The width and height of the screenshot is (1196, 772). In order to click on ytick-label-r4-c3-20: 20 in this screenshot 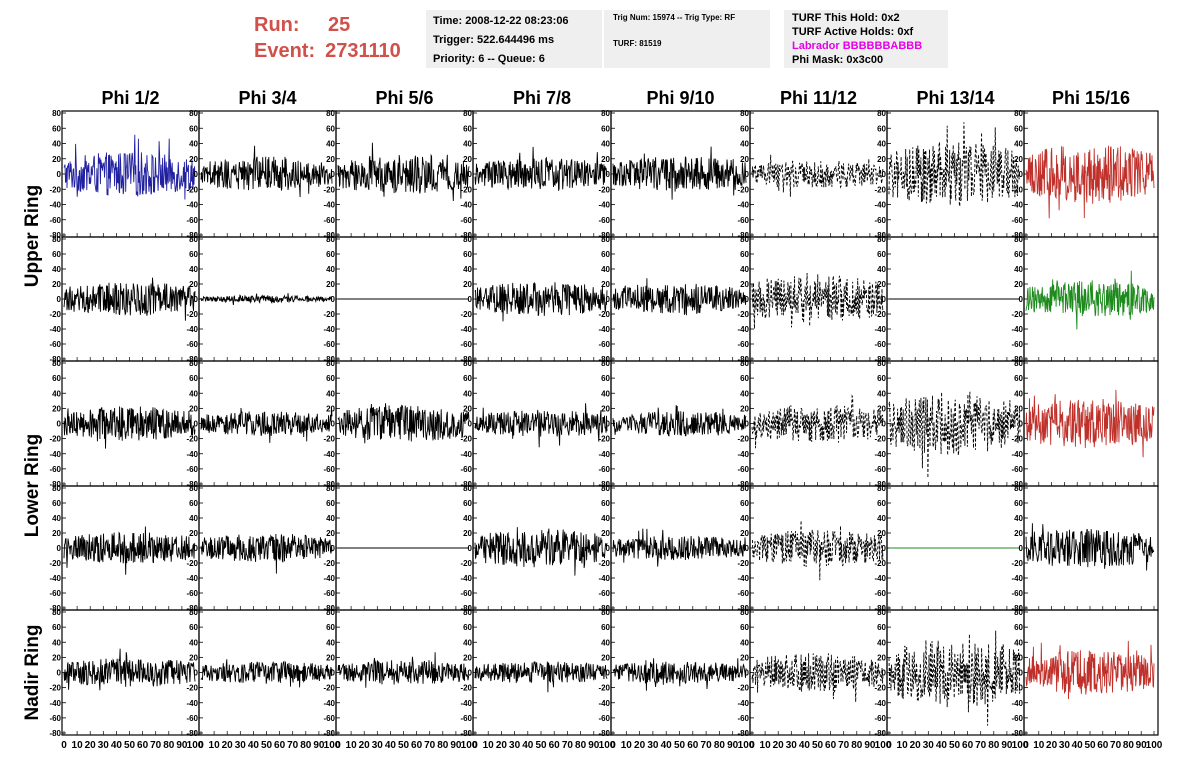, I will do `click(330, 533)`.